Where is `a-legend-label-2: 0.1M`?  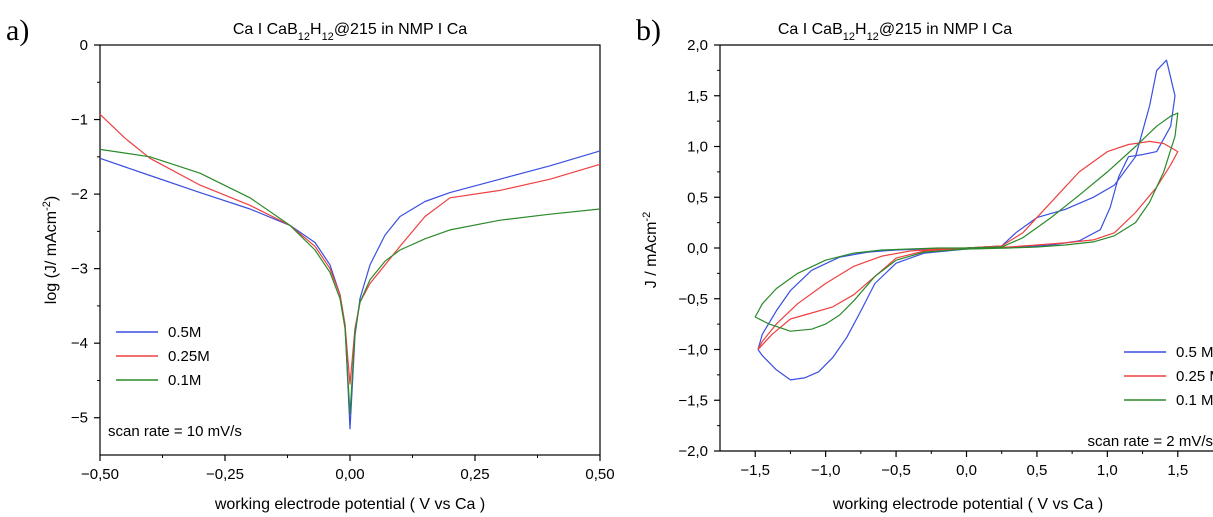 a-legend-label-2: 0.1M is located at coordinates (184, 380).